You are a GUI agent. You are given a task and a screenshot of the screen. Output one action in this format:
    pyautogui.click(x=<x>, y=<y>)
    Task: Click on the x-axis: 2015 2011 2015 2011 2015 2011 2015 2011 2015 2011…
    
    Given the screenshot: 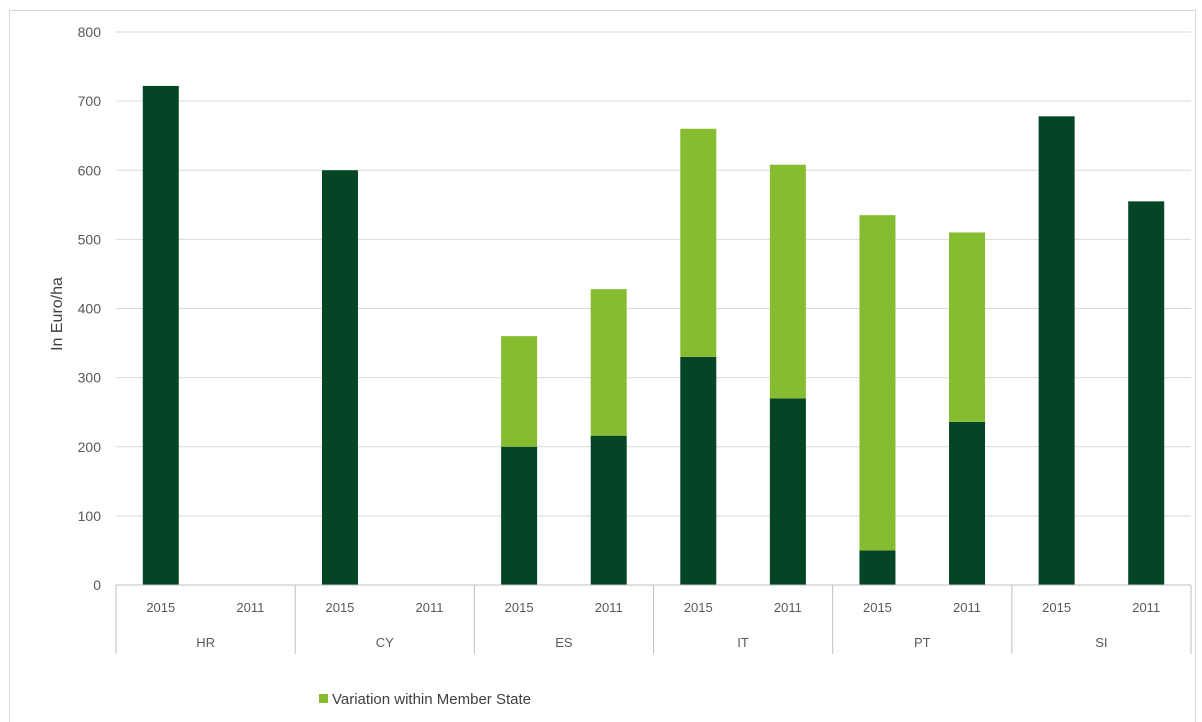 What is the action you would take?
    pyautogui.click(x=653, y=619)
    